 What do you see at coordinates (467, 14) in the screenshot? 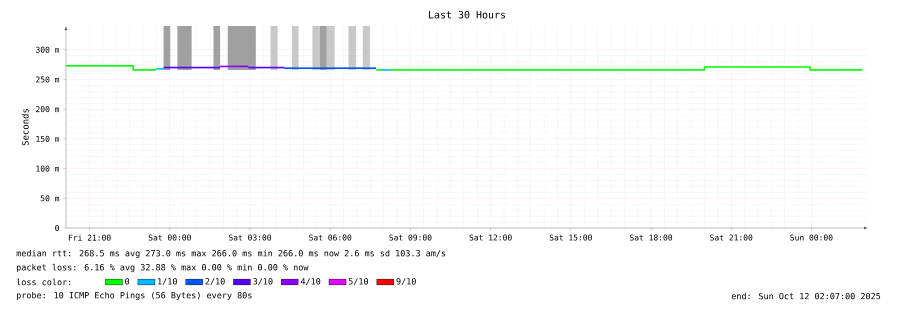
I see `chart-title: Last 30 Hours` at bounding box center [467, 14].